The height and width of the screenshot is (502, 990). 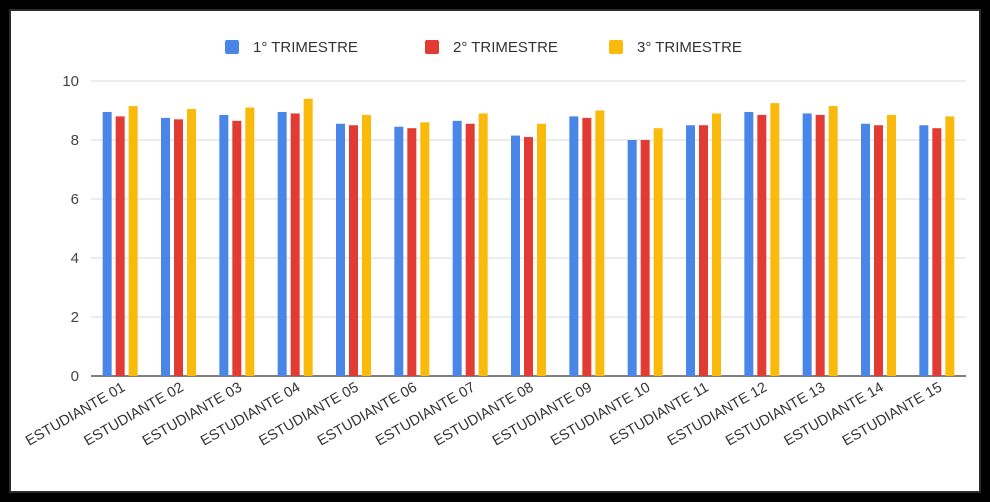 What do you see at coordinates (600, 415) in the screenshot?
I see `x-tick-label: ESTUDIANTE 10` at bounding box center [600, 415].